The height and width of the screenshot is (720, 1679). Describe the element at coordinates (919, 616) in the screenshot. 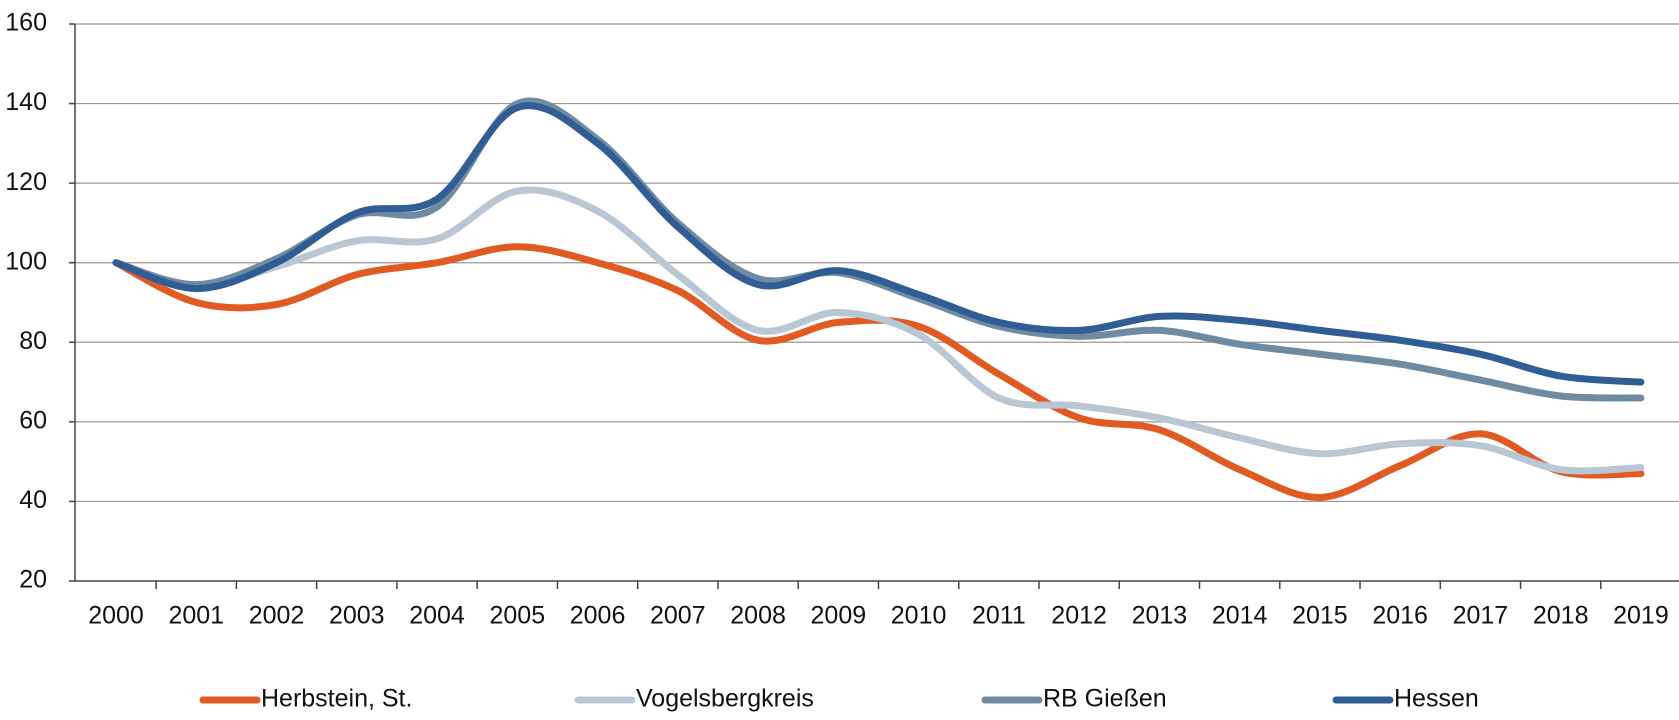

I see `x-tick-label: 2010` at that location.